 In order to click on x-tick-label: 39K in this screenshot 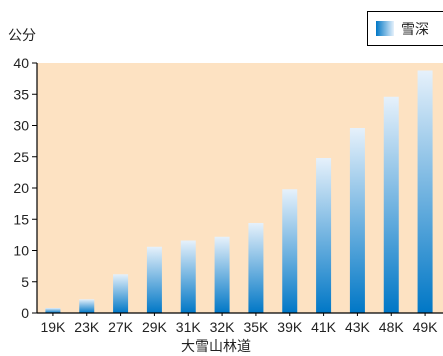, I will do `click(290, 327)`.